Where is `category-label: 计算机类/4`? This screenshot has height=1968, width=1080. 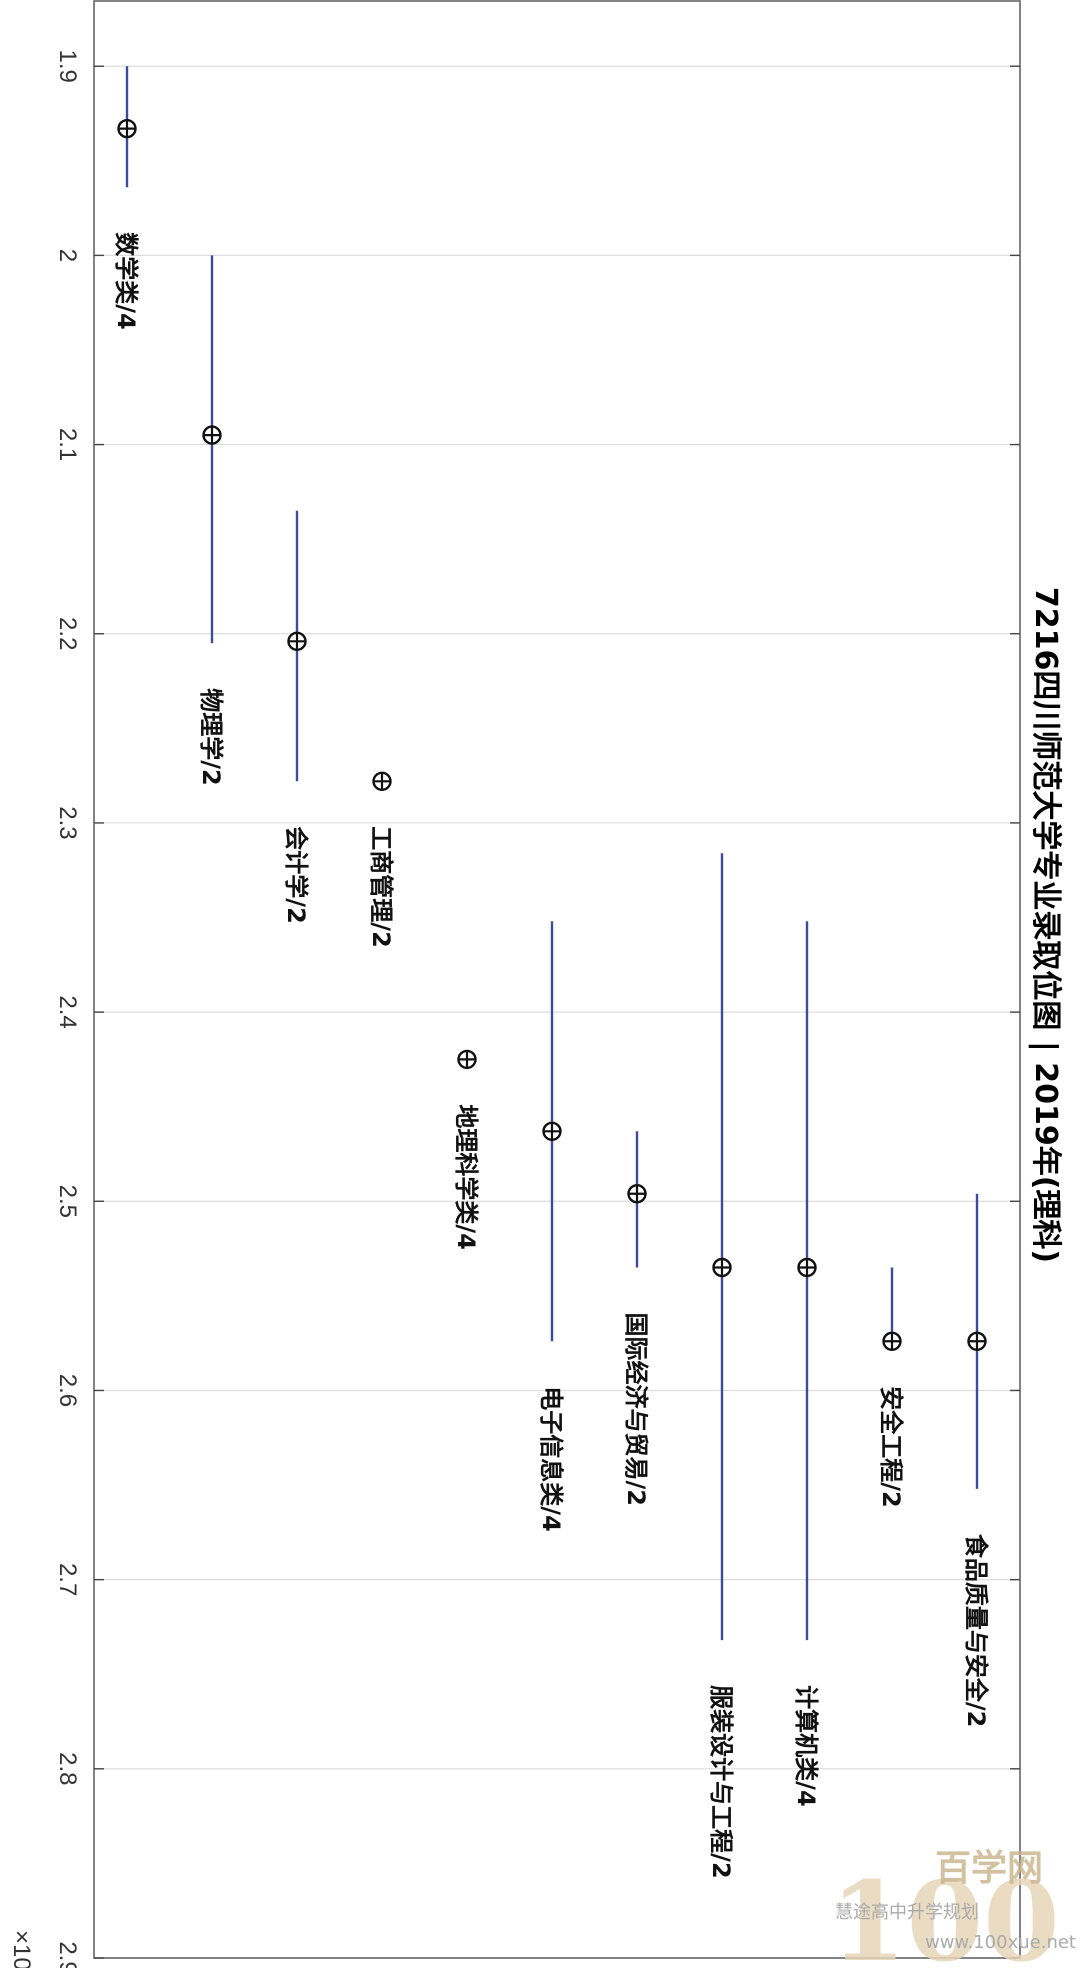 category-label: 计算机类/4 is located at coordinates (806, 1745).